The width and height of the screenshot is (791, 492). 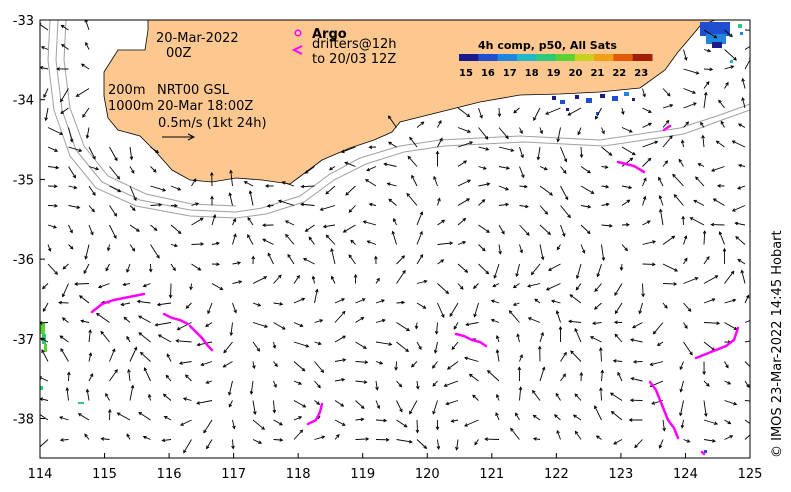 What do you see at coordinates (395, 467) in the screenshot?
I see `x-axis: 114 115 116 117 118 119 120 121 122 123 124 125` at bounding box center [395, 467].